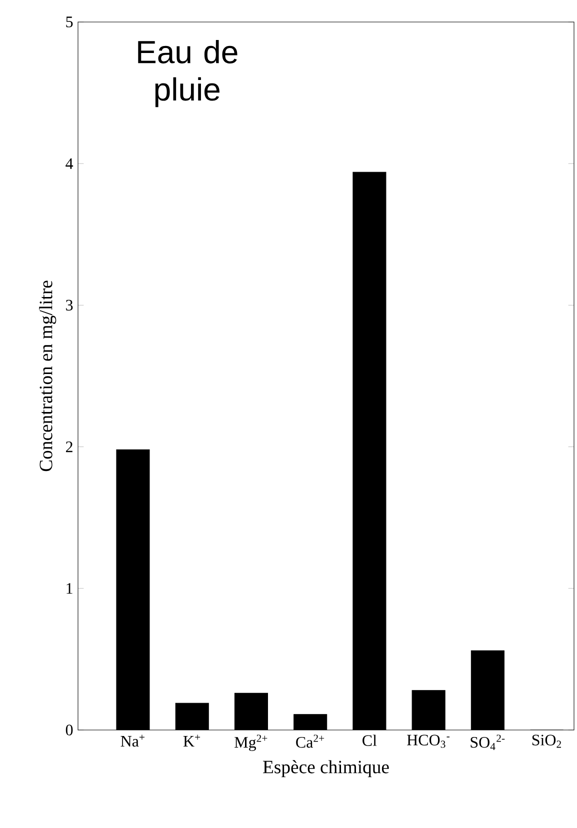 The image size is (577, 828). I want to click on x-tick-label: SO$_{4}$2-, so click(487, 742).